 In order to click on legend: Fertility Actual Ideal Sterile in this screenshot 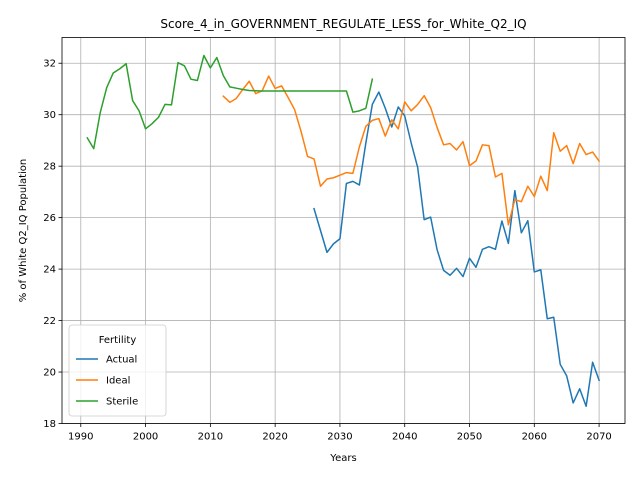, I will do `click(117, 370)`.